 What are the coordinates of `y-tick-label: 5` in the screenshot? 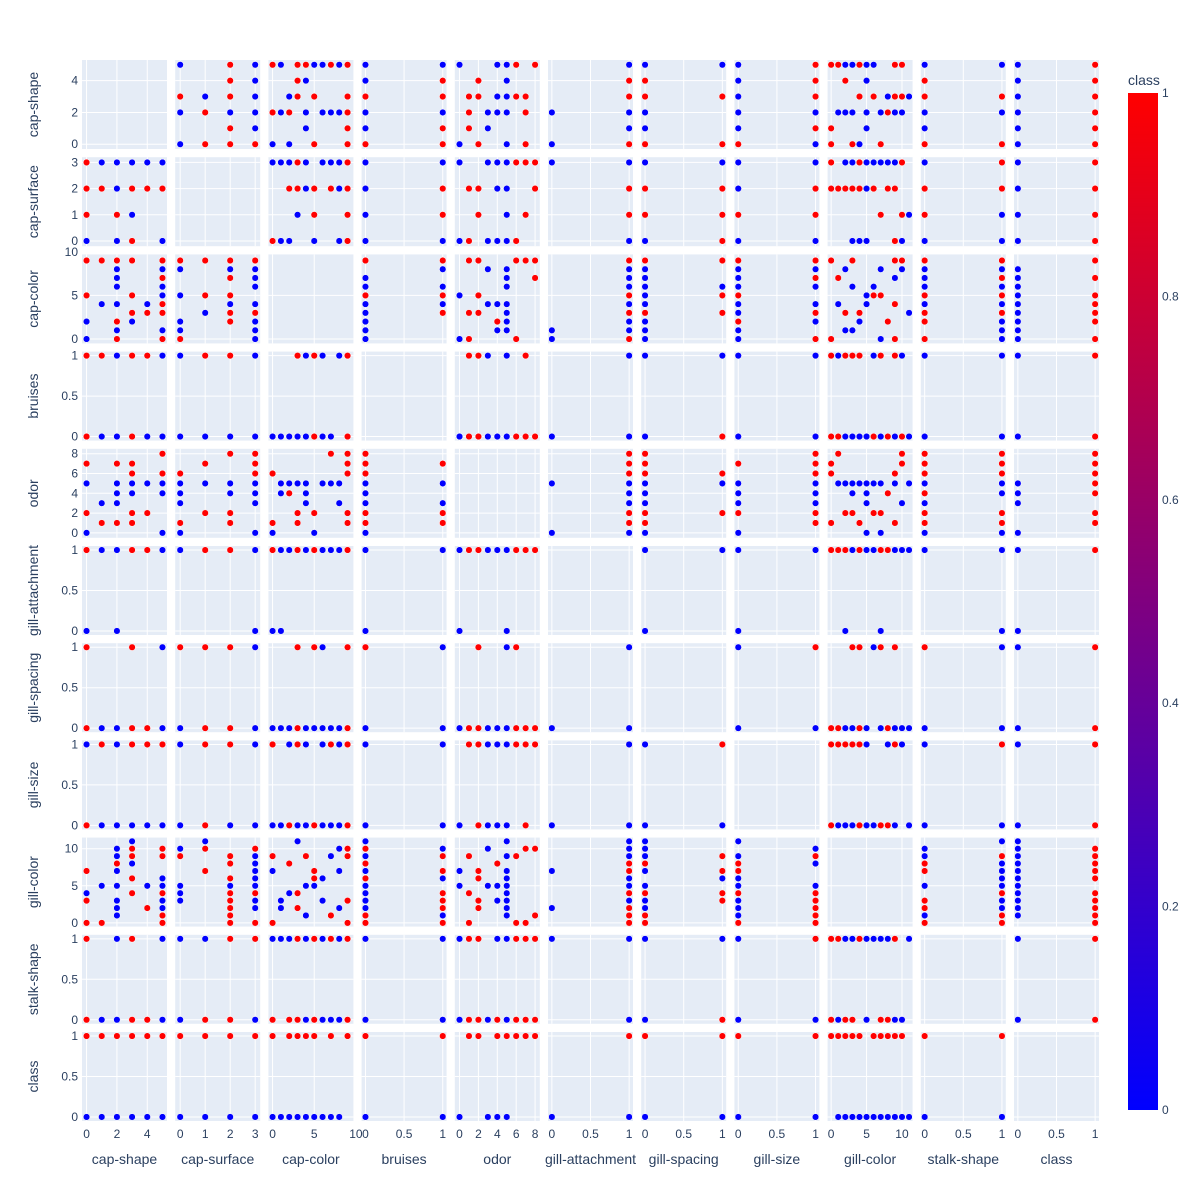 It's located at (74, 886).